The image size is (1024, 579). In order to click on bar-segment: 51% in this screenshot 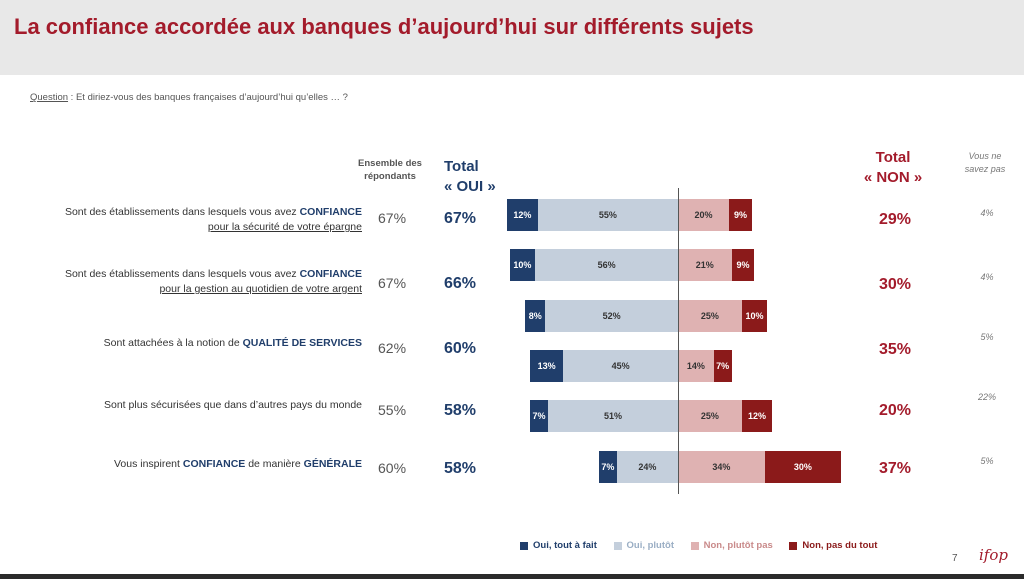, I will do `click(612, 416)`.